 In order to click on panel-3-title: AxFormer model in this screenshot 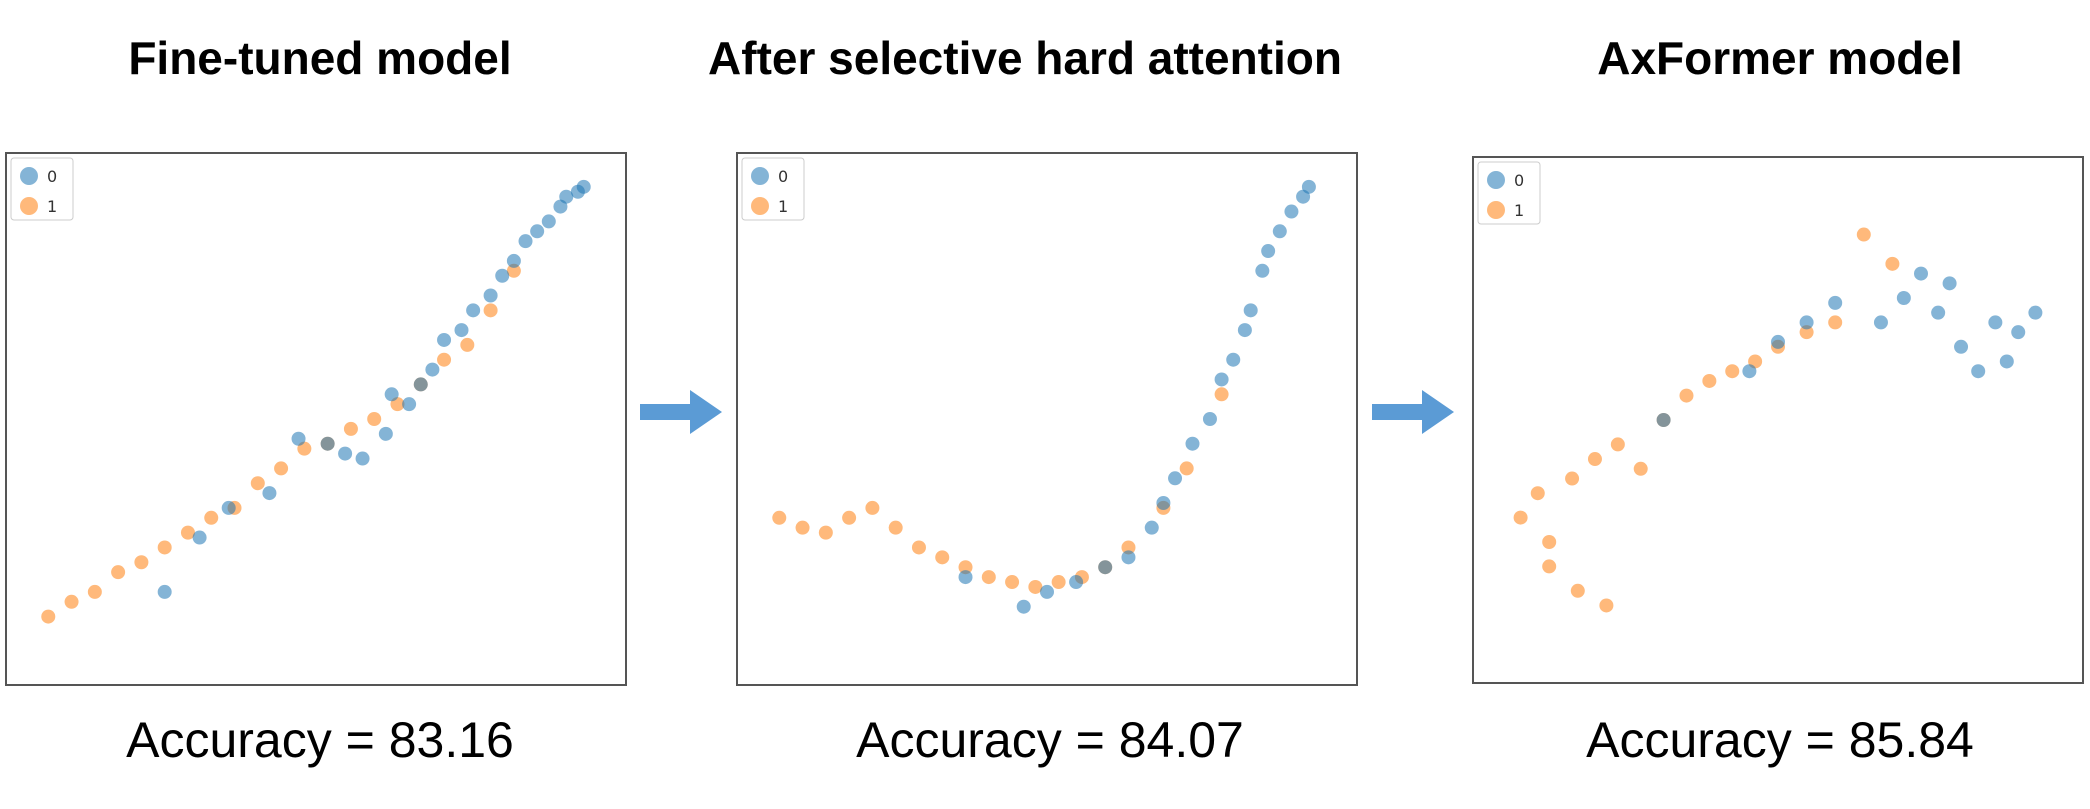, I will do `click(1780, 58)`.